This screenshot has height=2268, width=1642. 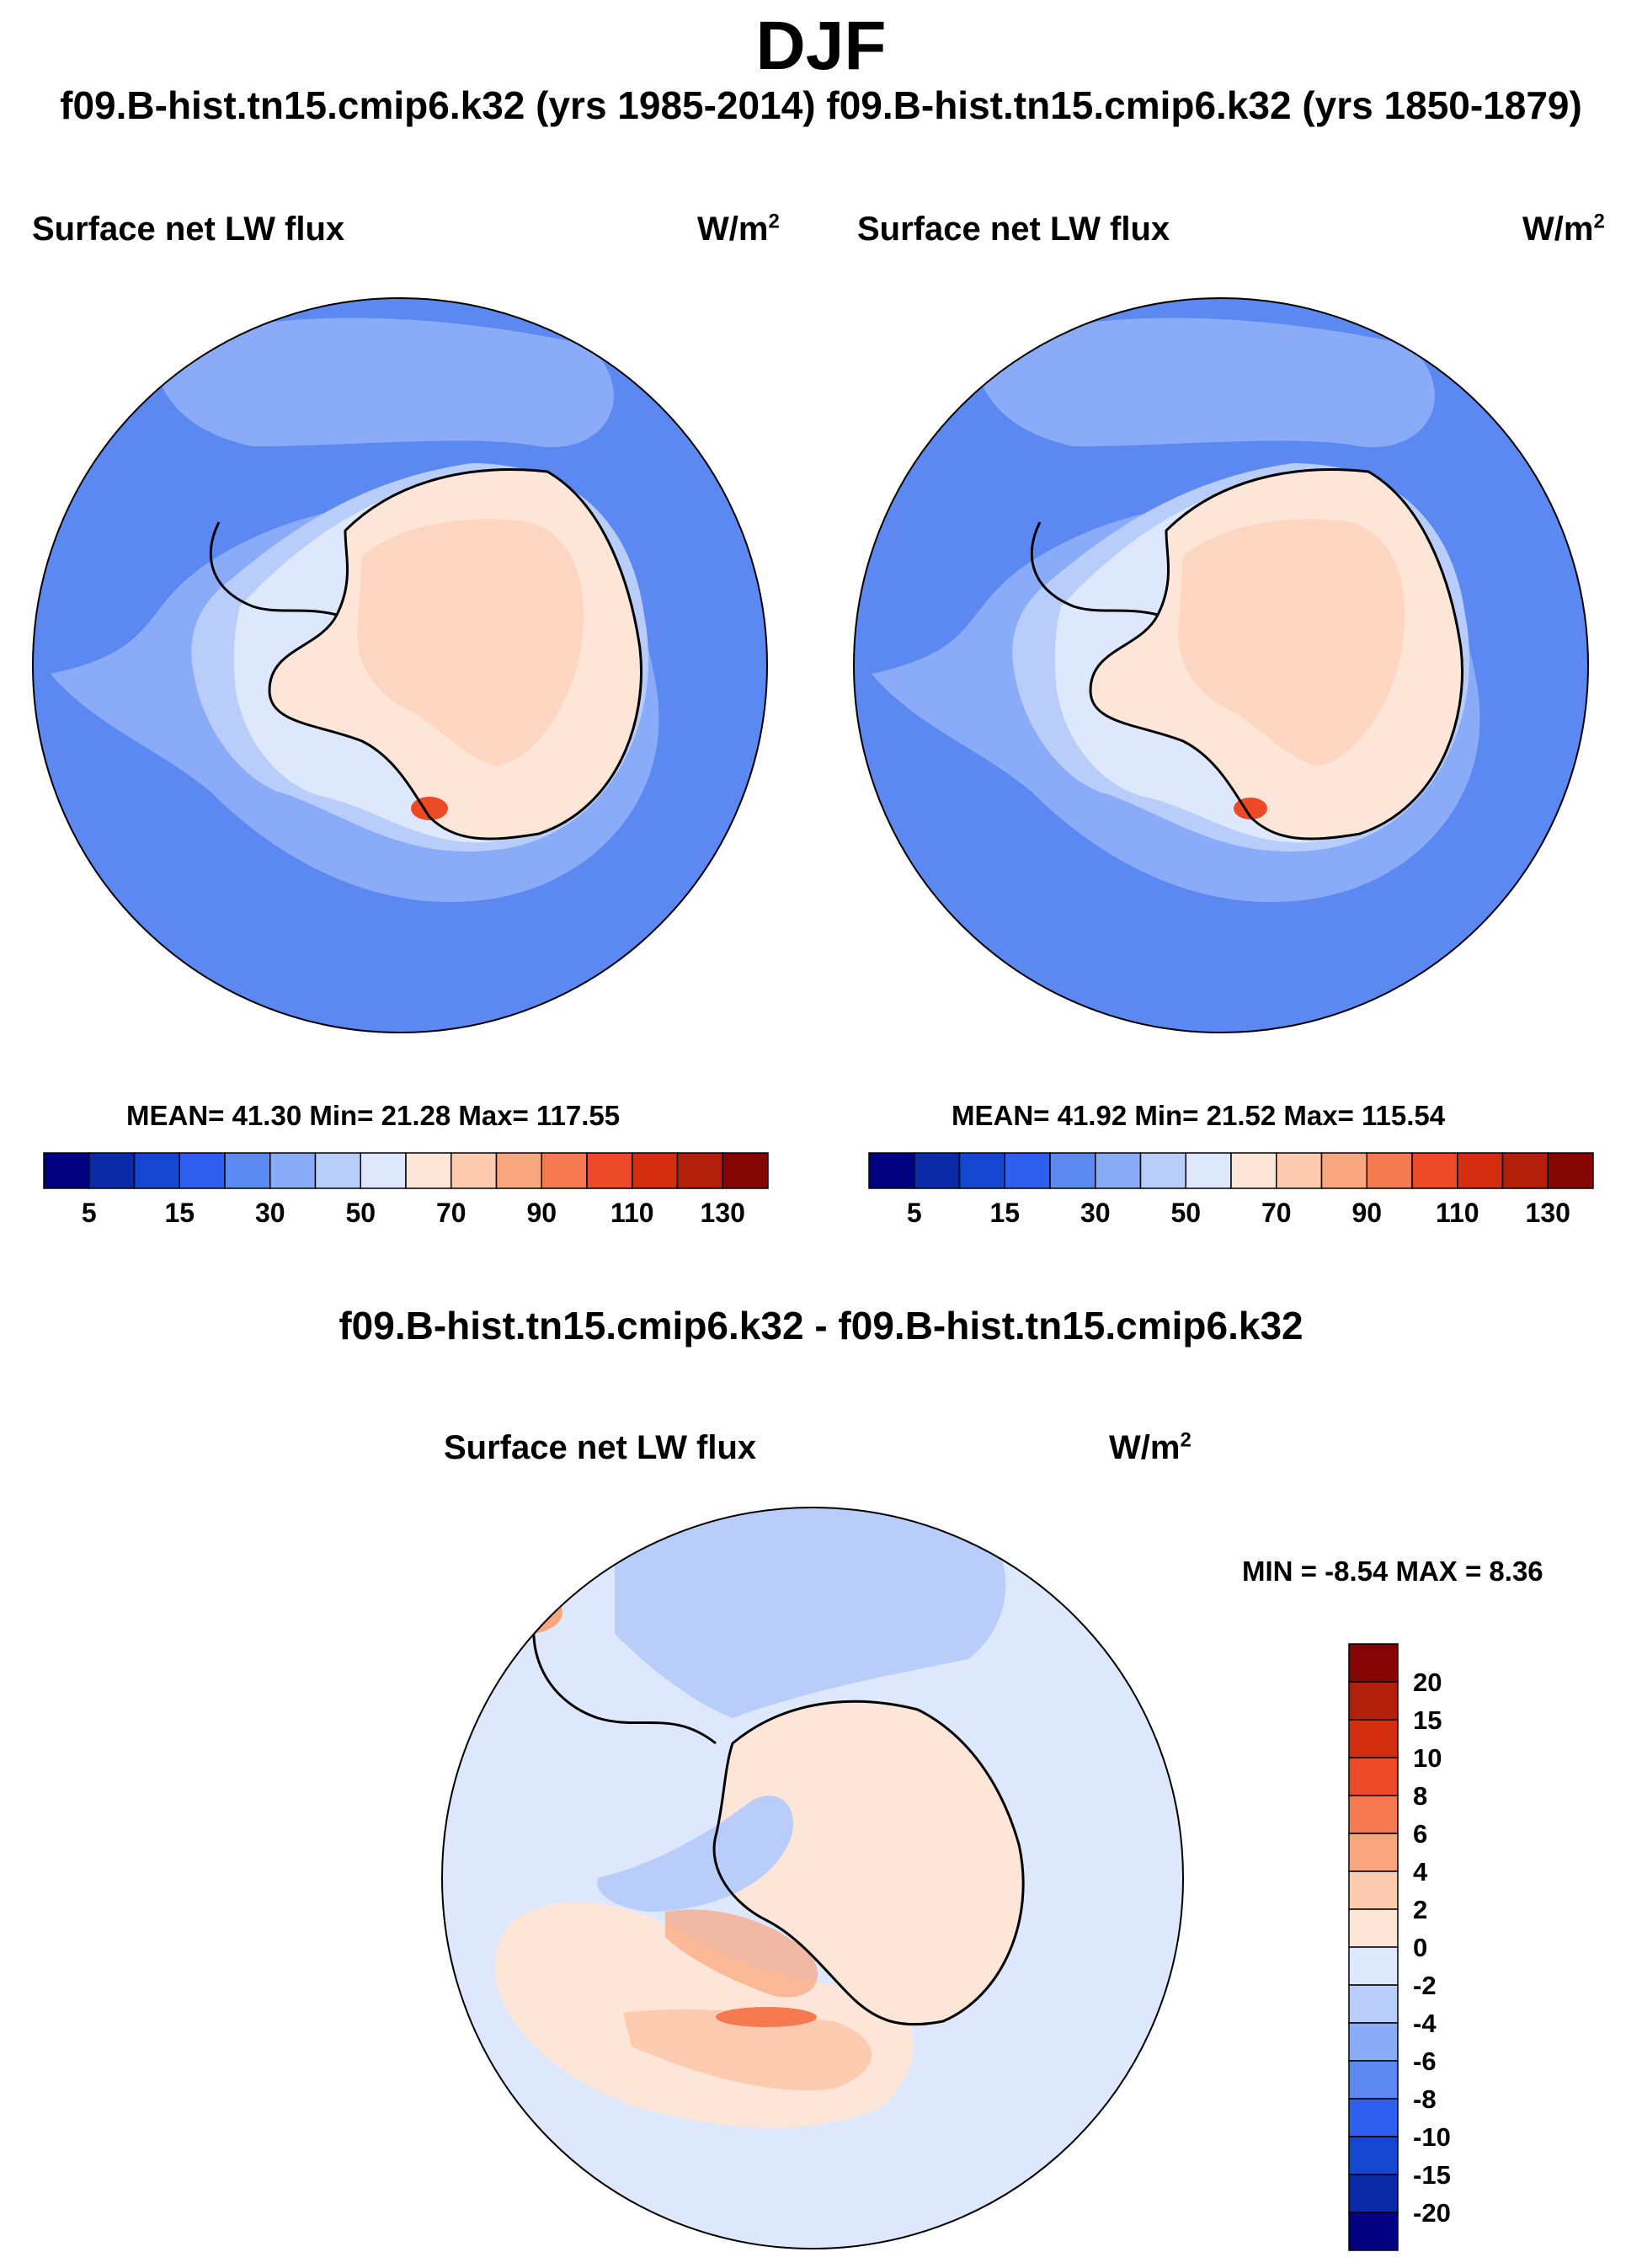 I want to click on panel2-map-border, so click(x=1221, y=665).